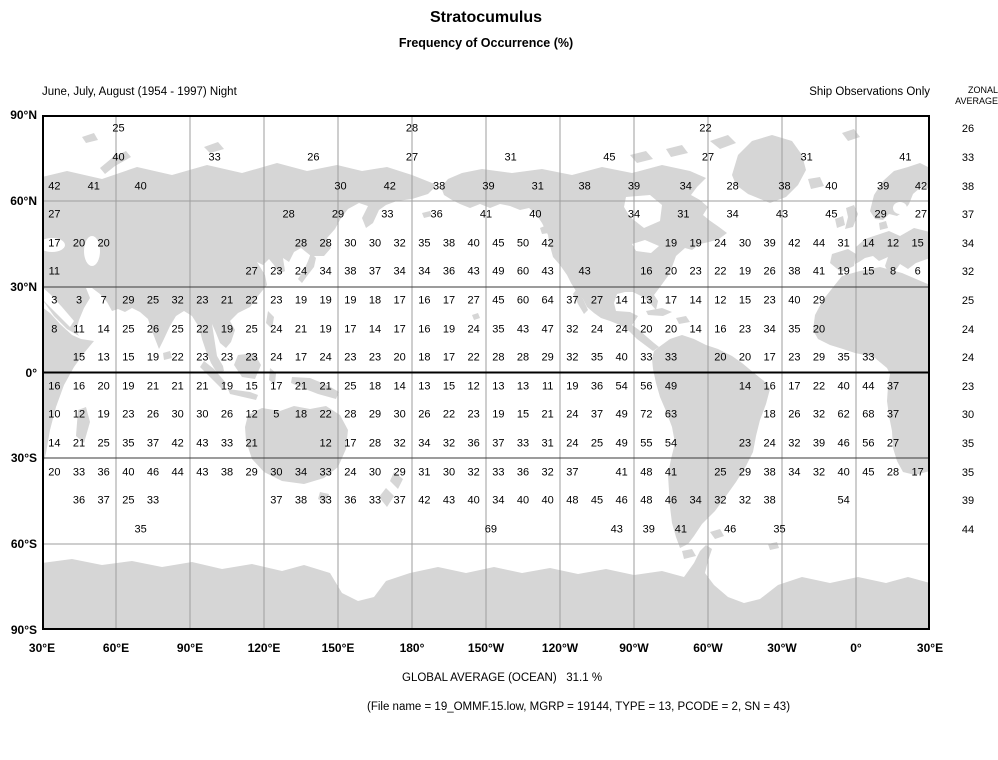 The height and width of the screenshot is (760, 998). Describe the element at coordinates (645, 246) in the screenshot. I see `lakes-great-lakes` at that location.